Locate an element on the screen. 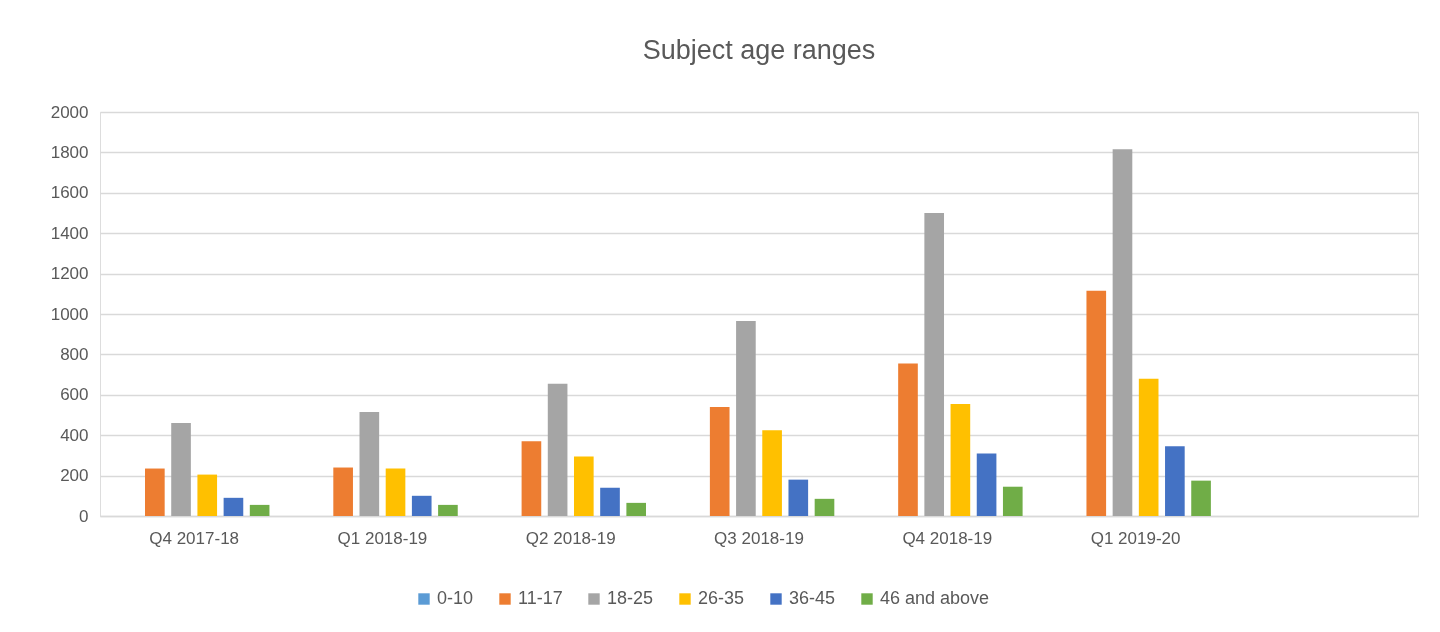 The width and height of the screenshot is (1440, 632). y-tick-label: 200 is located at coordinates (74, 476).